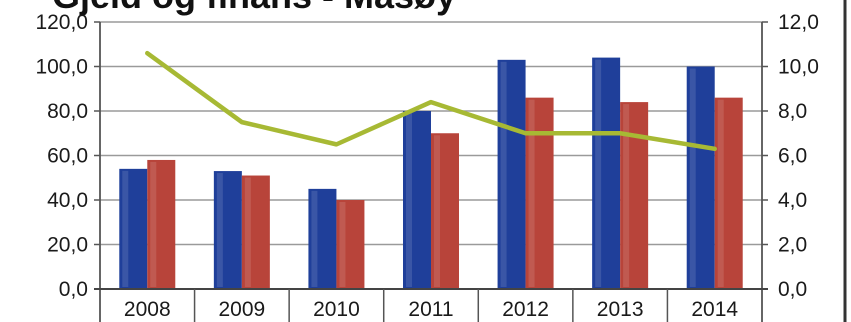  What do you see at coordinates (61, 67) in the screenshot?
I see `left-tick-label: 100,0` at bounding box center [61, 67].